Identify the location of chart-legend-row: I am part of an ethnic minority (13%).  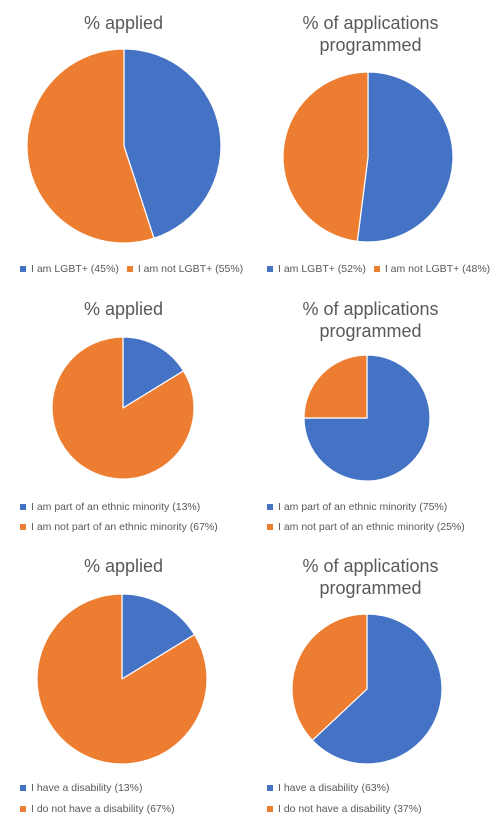
(114, 507).